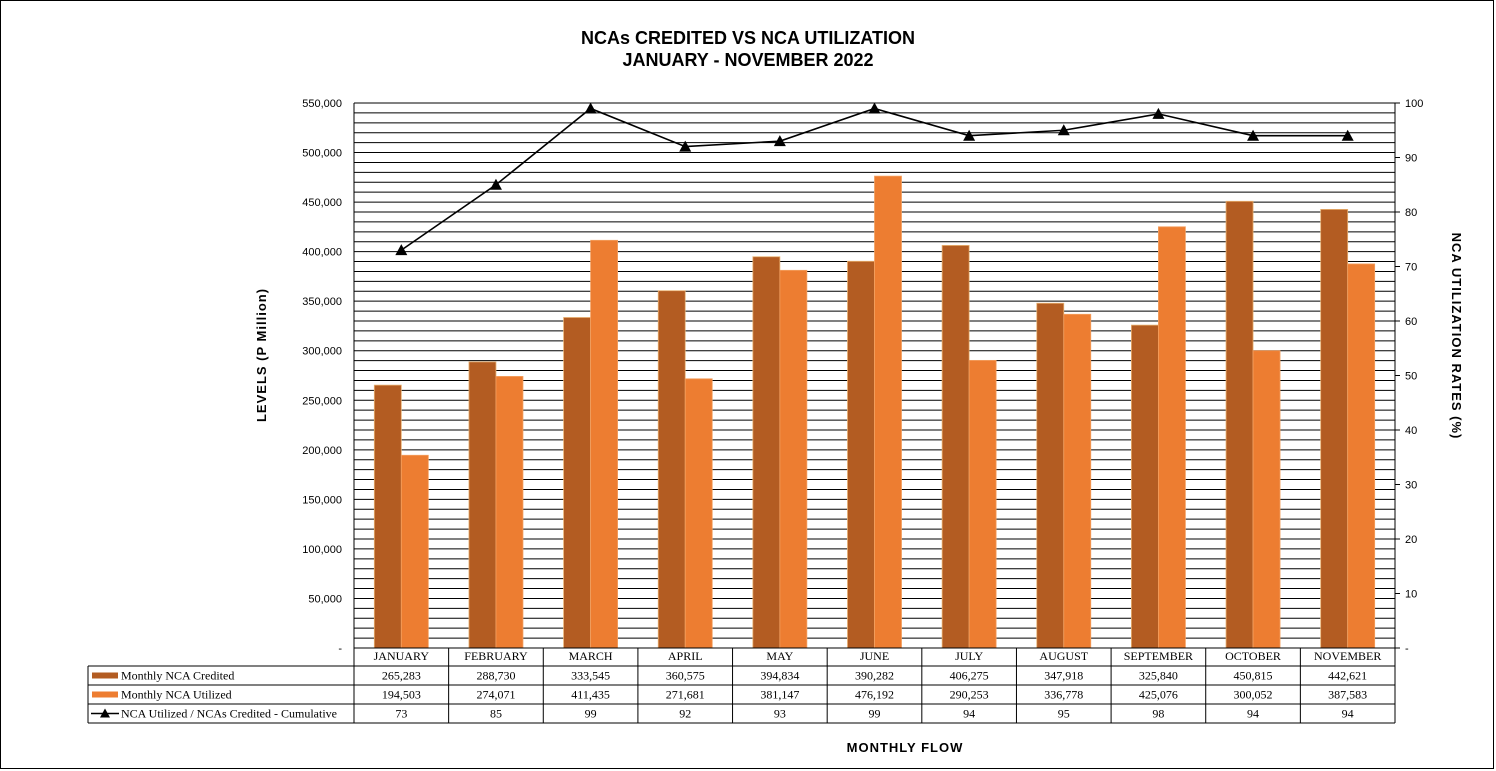  Describe the element at coordinates (401, 695) in the screenshot. I see `table-cell: 194,503` at that location.